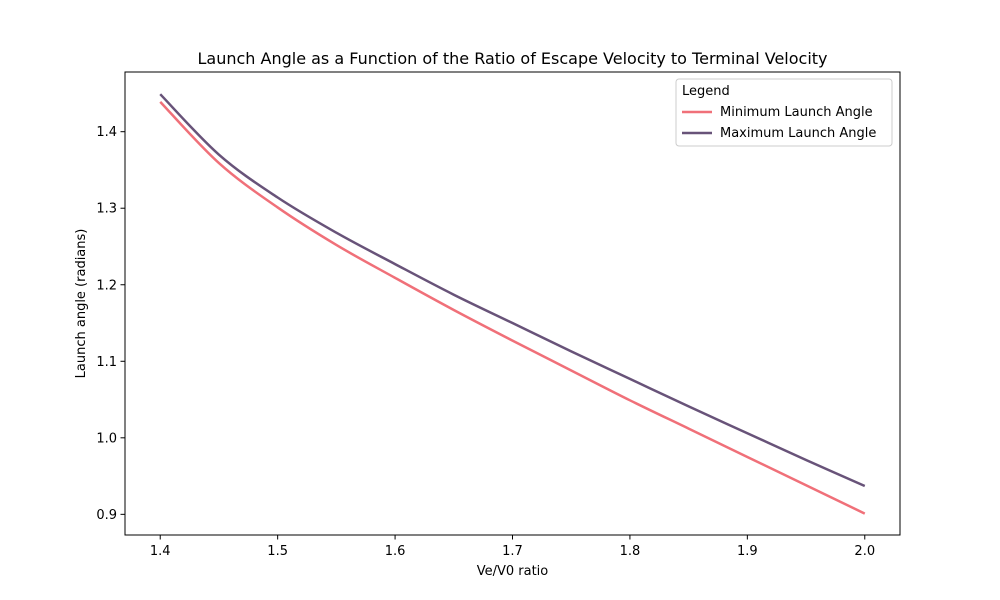  What do you see at coordinates (706, 91) in the screenshot?
I see `legend-title: Legend` at bounding box center [706, 91].